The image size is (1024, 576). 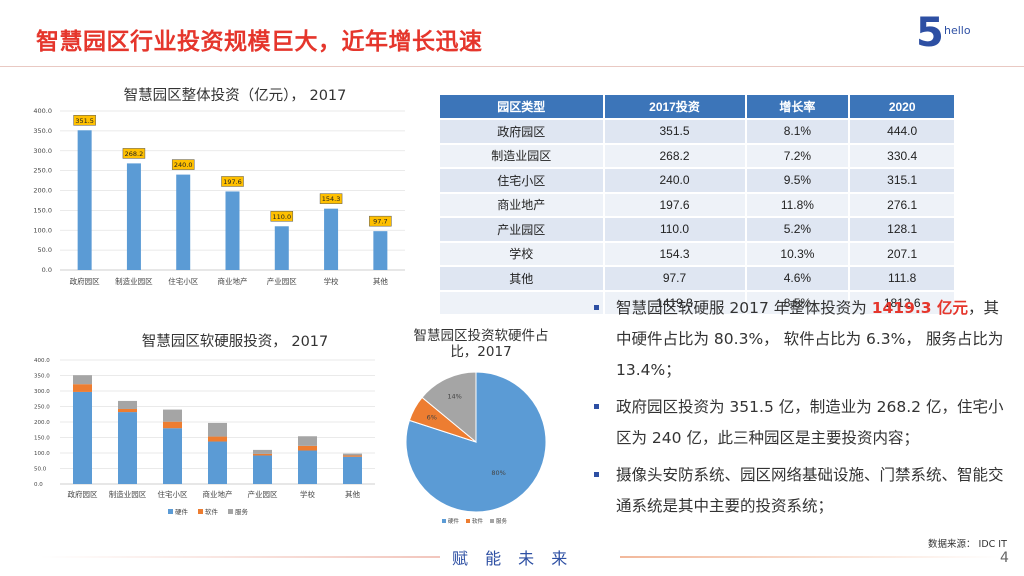 What do you see at coordinates (240, 557) in the screenshot?
I see `footer-line-left` at bounding box center [240, 557].